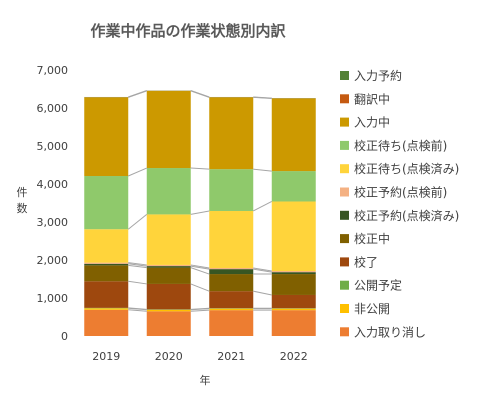  I want to click on y-axis-title: 件 数, so click(22, 200).